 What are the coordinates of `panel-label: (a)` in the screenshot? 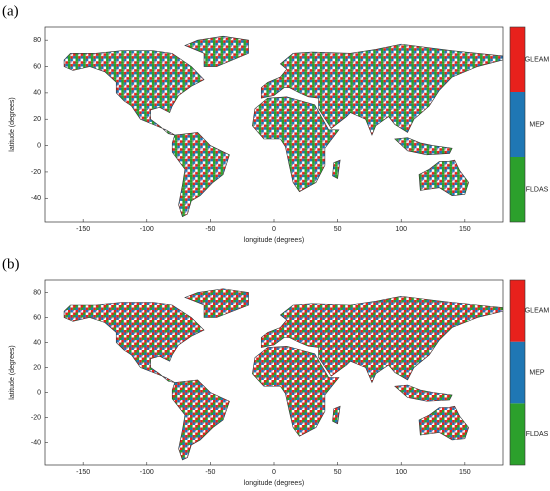 It's located at (10, 11).